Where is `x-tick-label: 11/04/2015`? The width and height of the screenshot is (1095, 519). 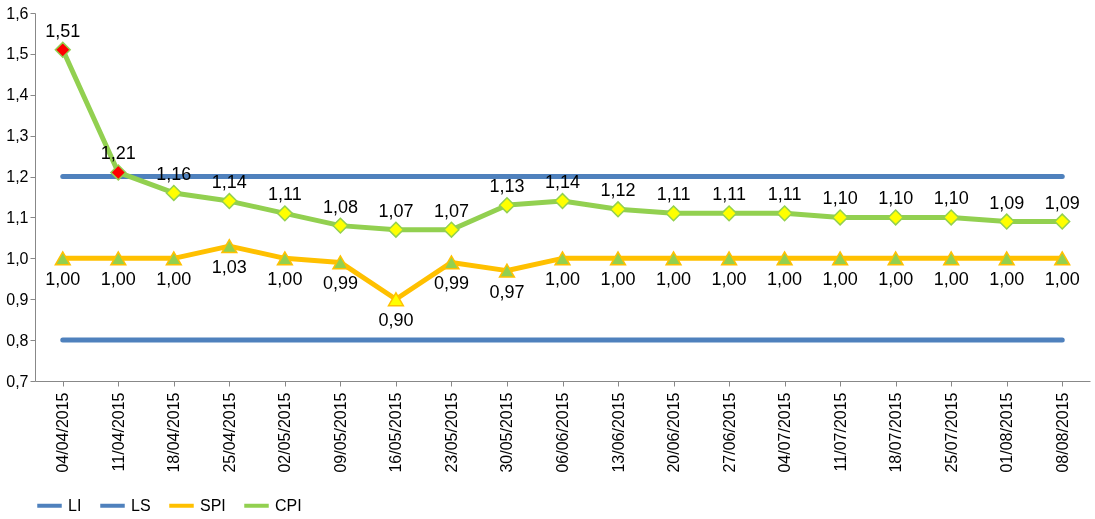
x-tick-label: 11/04/2015 is located at coordinates (118, 432).